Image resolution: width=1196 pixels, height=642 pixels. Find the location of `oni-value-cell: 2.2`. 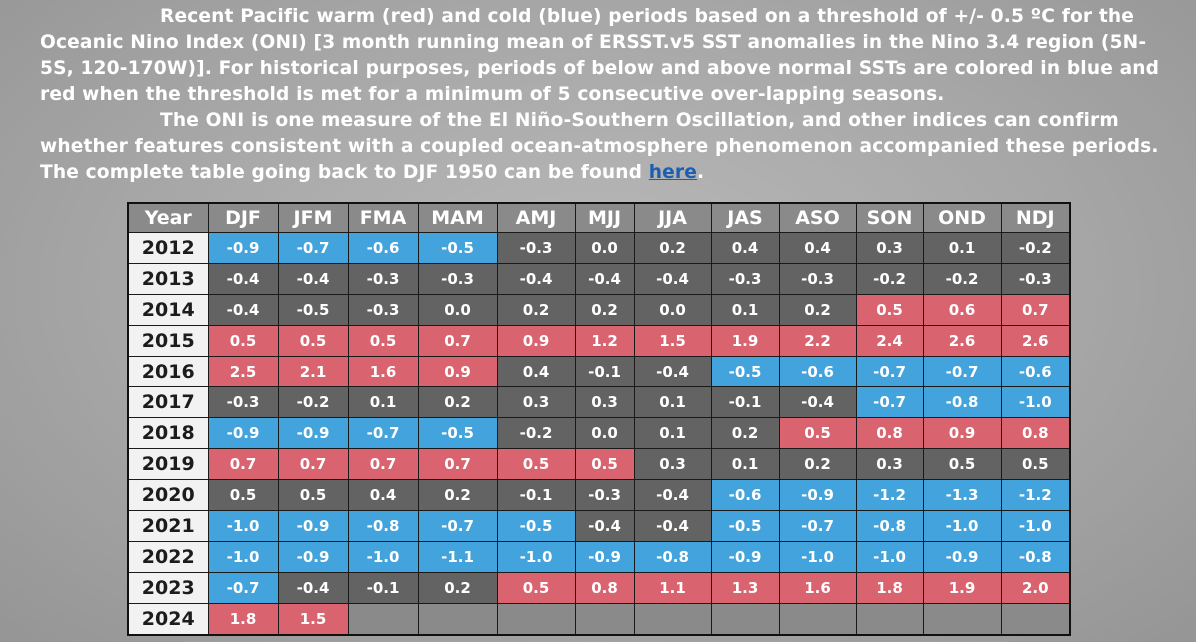

oni-value-cell: 2.2 is located at coordinates (817, 340).